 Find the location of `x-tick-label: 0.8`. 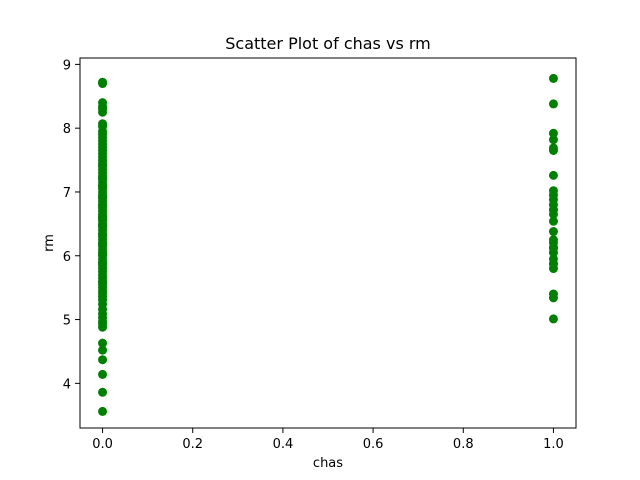

x-tick-label: 0.8 is located at coordinates (463, 444).